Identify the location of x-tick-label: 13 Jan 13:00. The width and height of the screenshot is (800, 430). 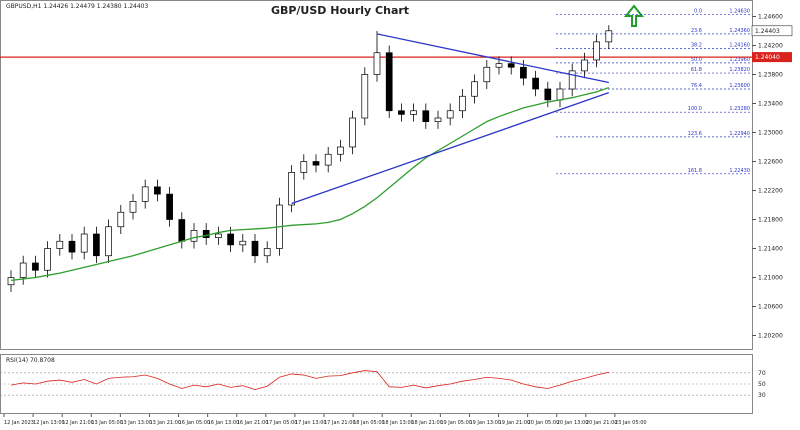
(136, 423).